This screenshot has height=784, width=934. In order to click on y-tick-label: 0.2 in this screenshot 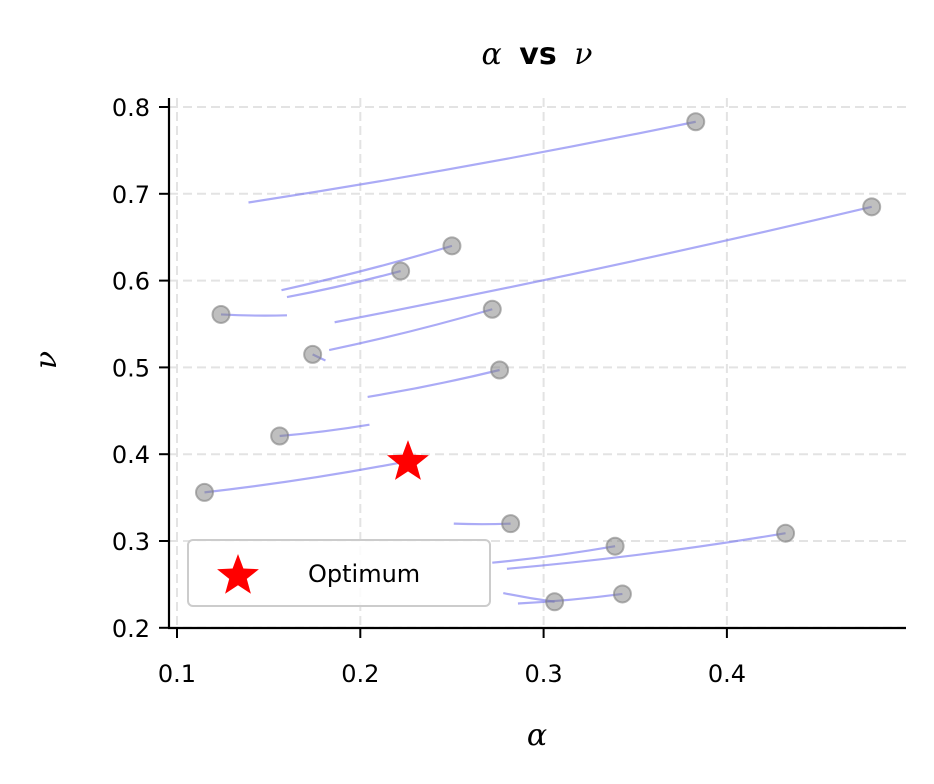, I will do `click(131, 629)`.